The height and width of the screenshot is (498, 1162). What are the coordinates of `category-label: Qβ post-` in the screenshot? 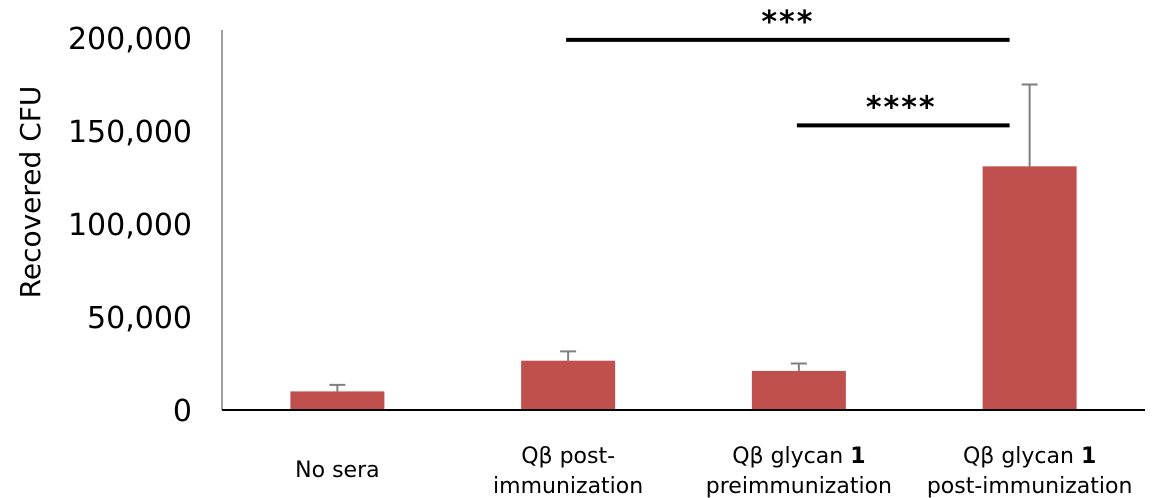 It's located at (568, 456).